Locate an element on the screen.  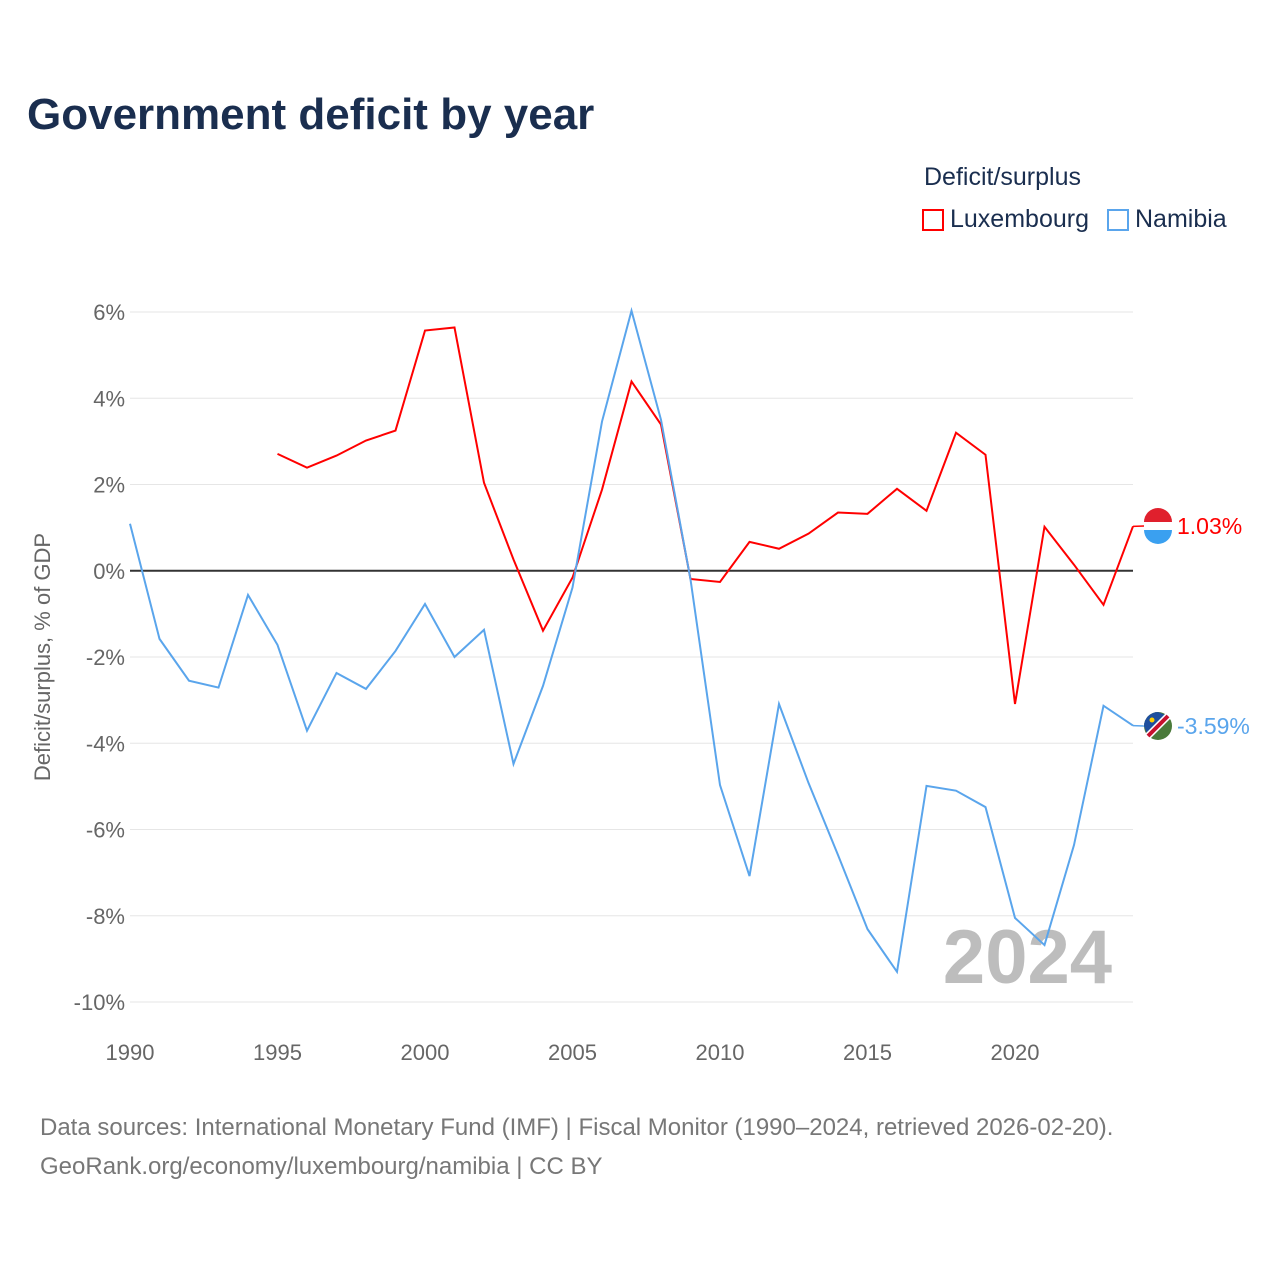
x-tick-label: 2010 is located at coordinates (720, 1052).